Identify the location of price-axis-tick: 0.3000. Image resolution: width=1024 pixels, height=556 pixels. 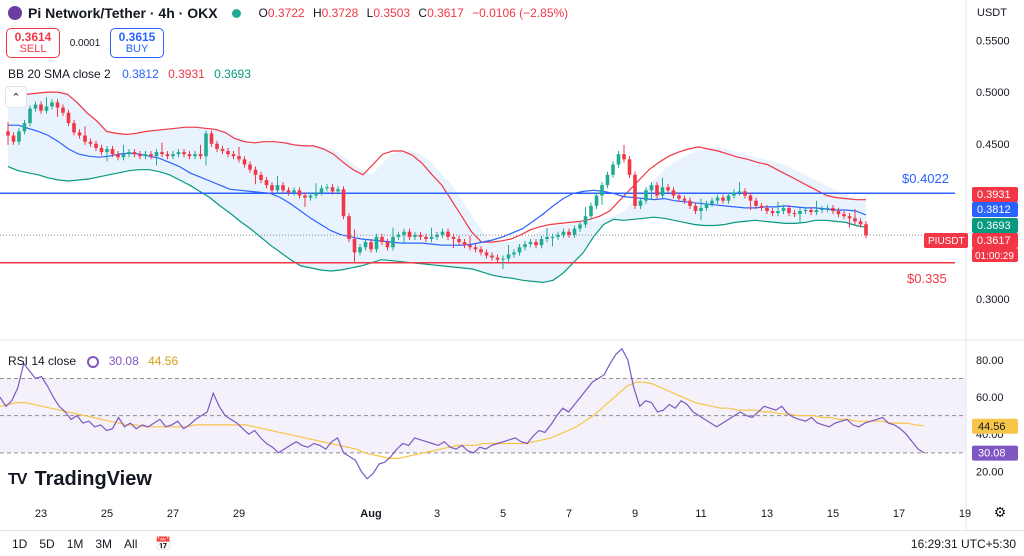
(993, 300).